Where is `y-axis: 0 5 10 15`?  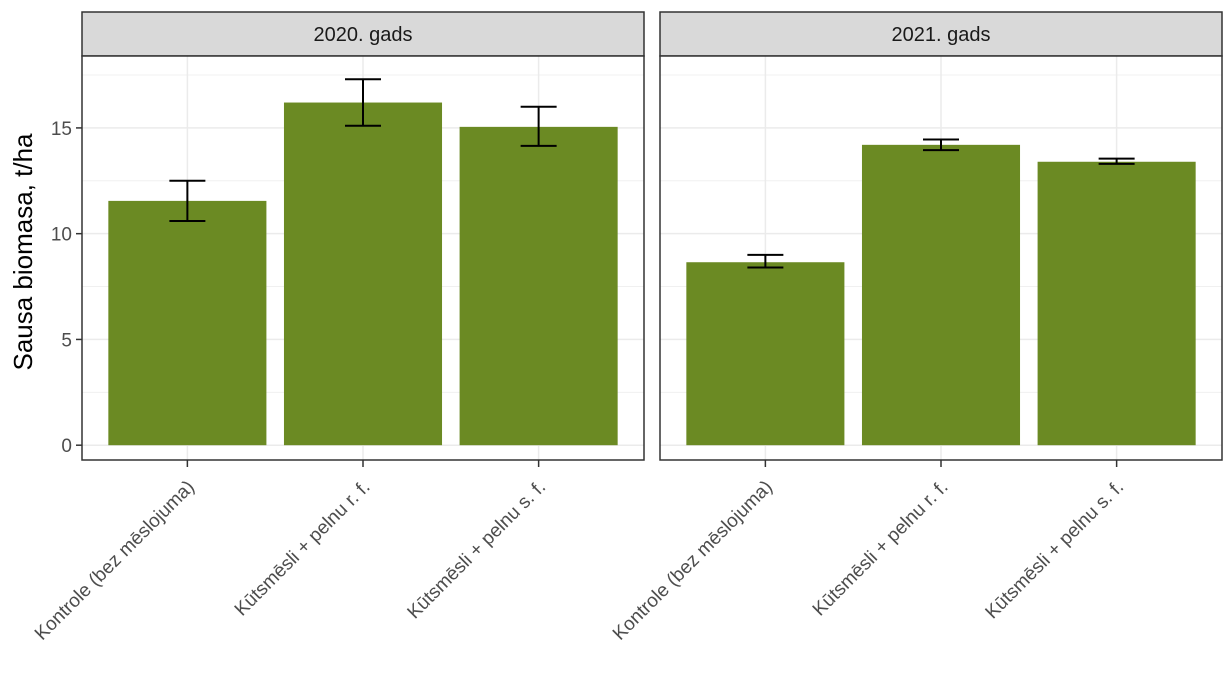 y-axis: 0 5 10 15 is located at coordinates (66, 288).